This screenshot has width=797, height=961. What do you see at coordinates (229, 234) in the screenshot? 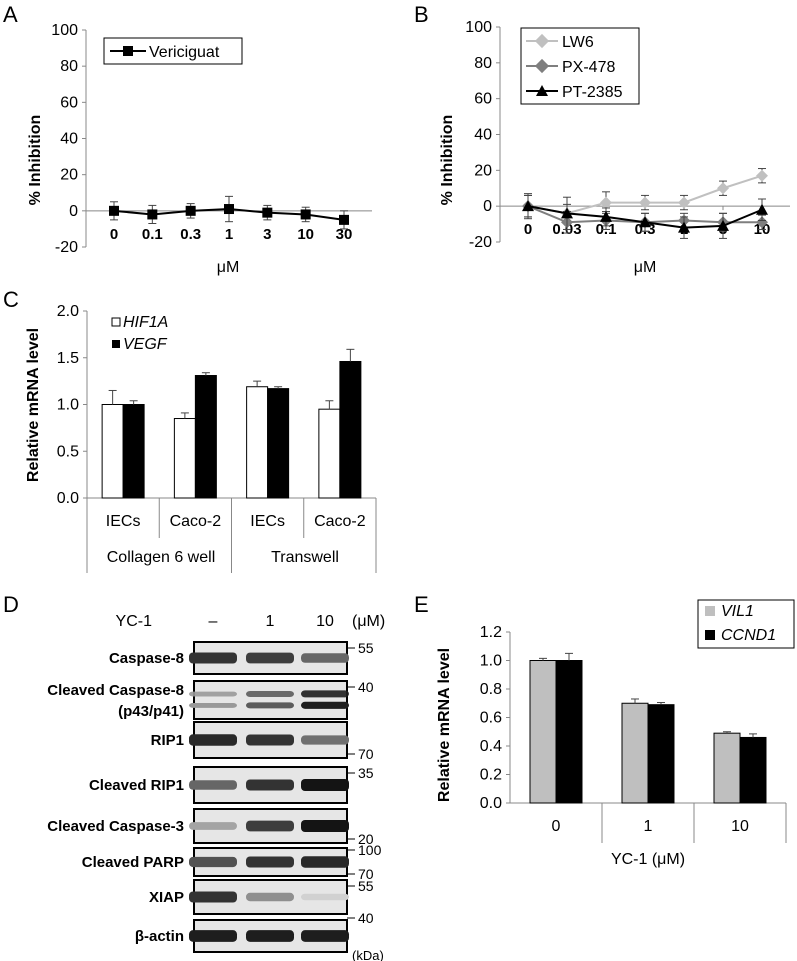
I see `panel-a-xtick-label-3: 1` at bounding box center [229, 234].